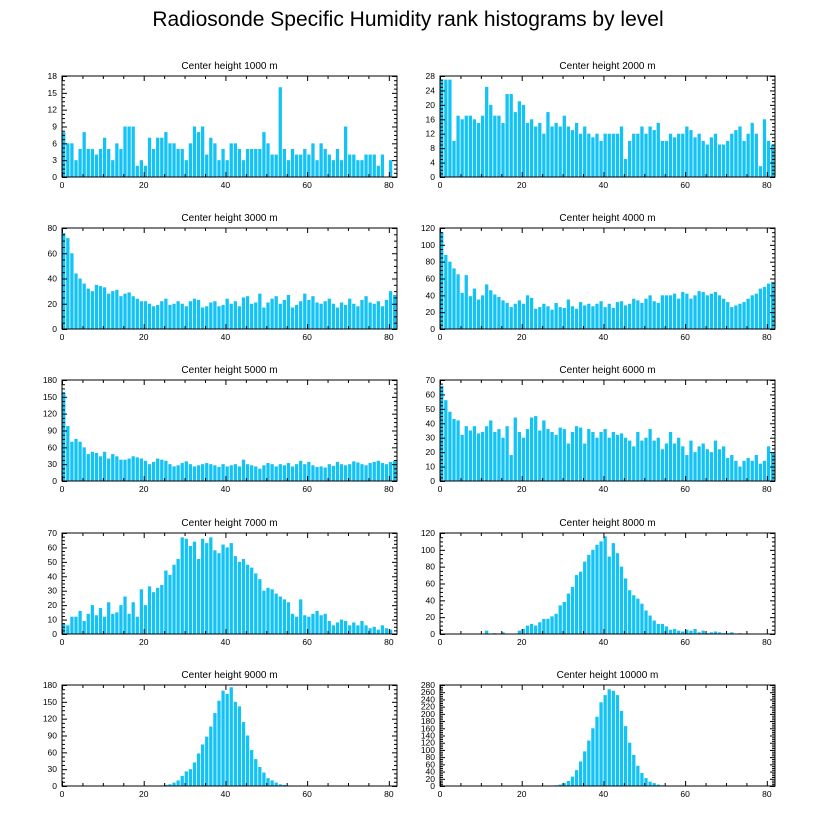 This screenshot has width=816, height=824. Describe the element at coordinates (223, 125) in the screenshot. I see `histogram-panel-1: Center height 1000 m 0 20 40 60 80 0 3 6 9 12 15 18` at that location.